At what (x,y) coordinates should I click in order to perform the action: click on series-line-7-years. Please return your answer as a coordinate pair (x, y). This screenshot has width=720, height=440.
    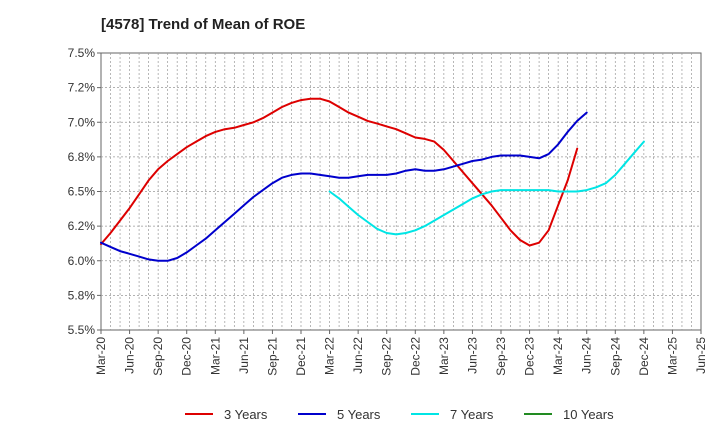
    Looking at the image, I should click on (486, 188).